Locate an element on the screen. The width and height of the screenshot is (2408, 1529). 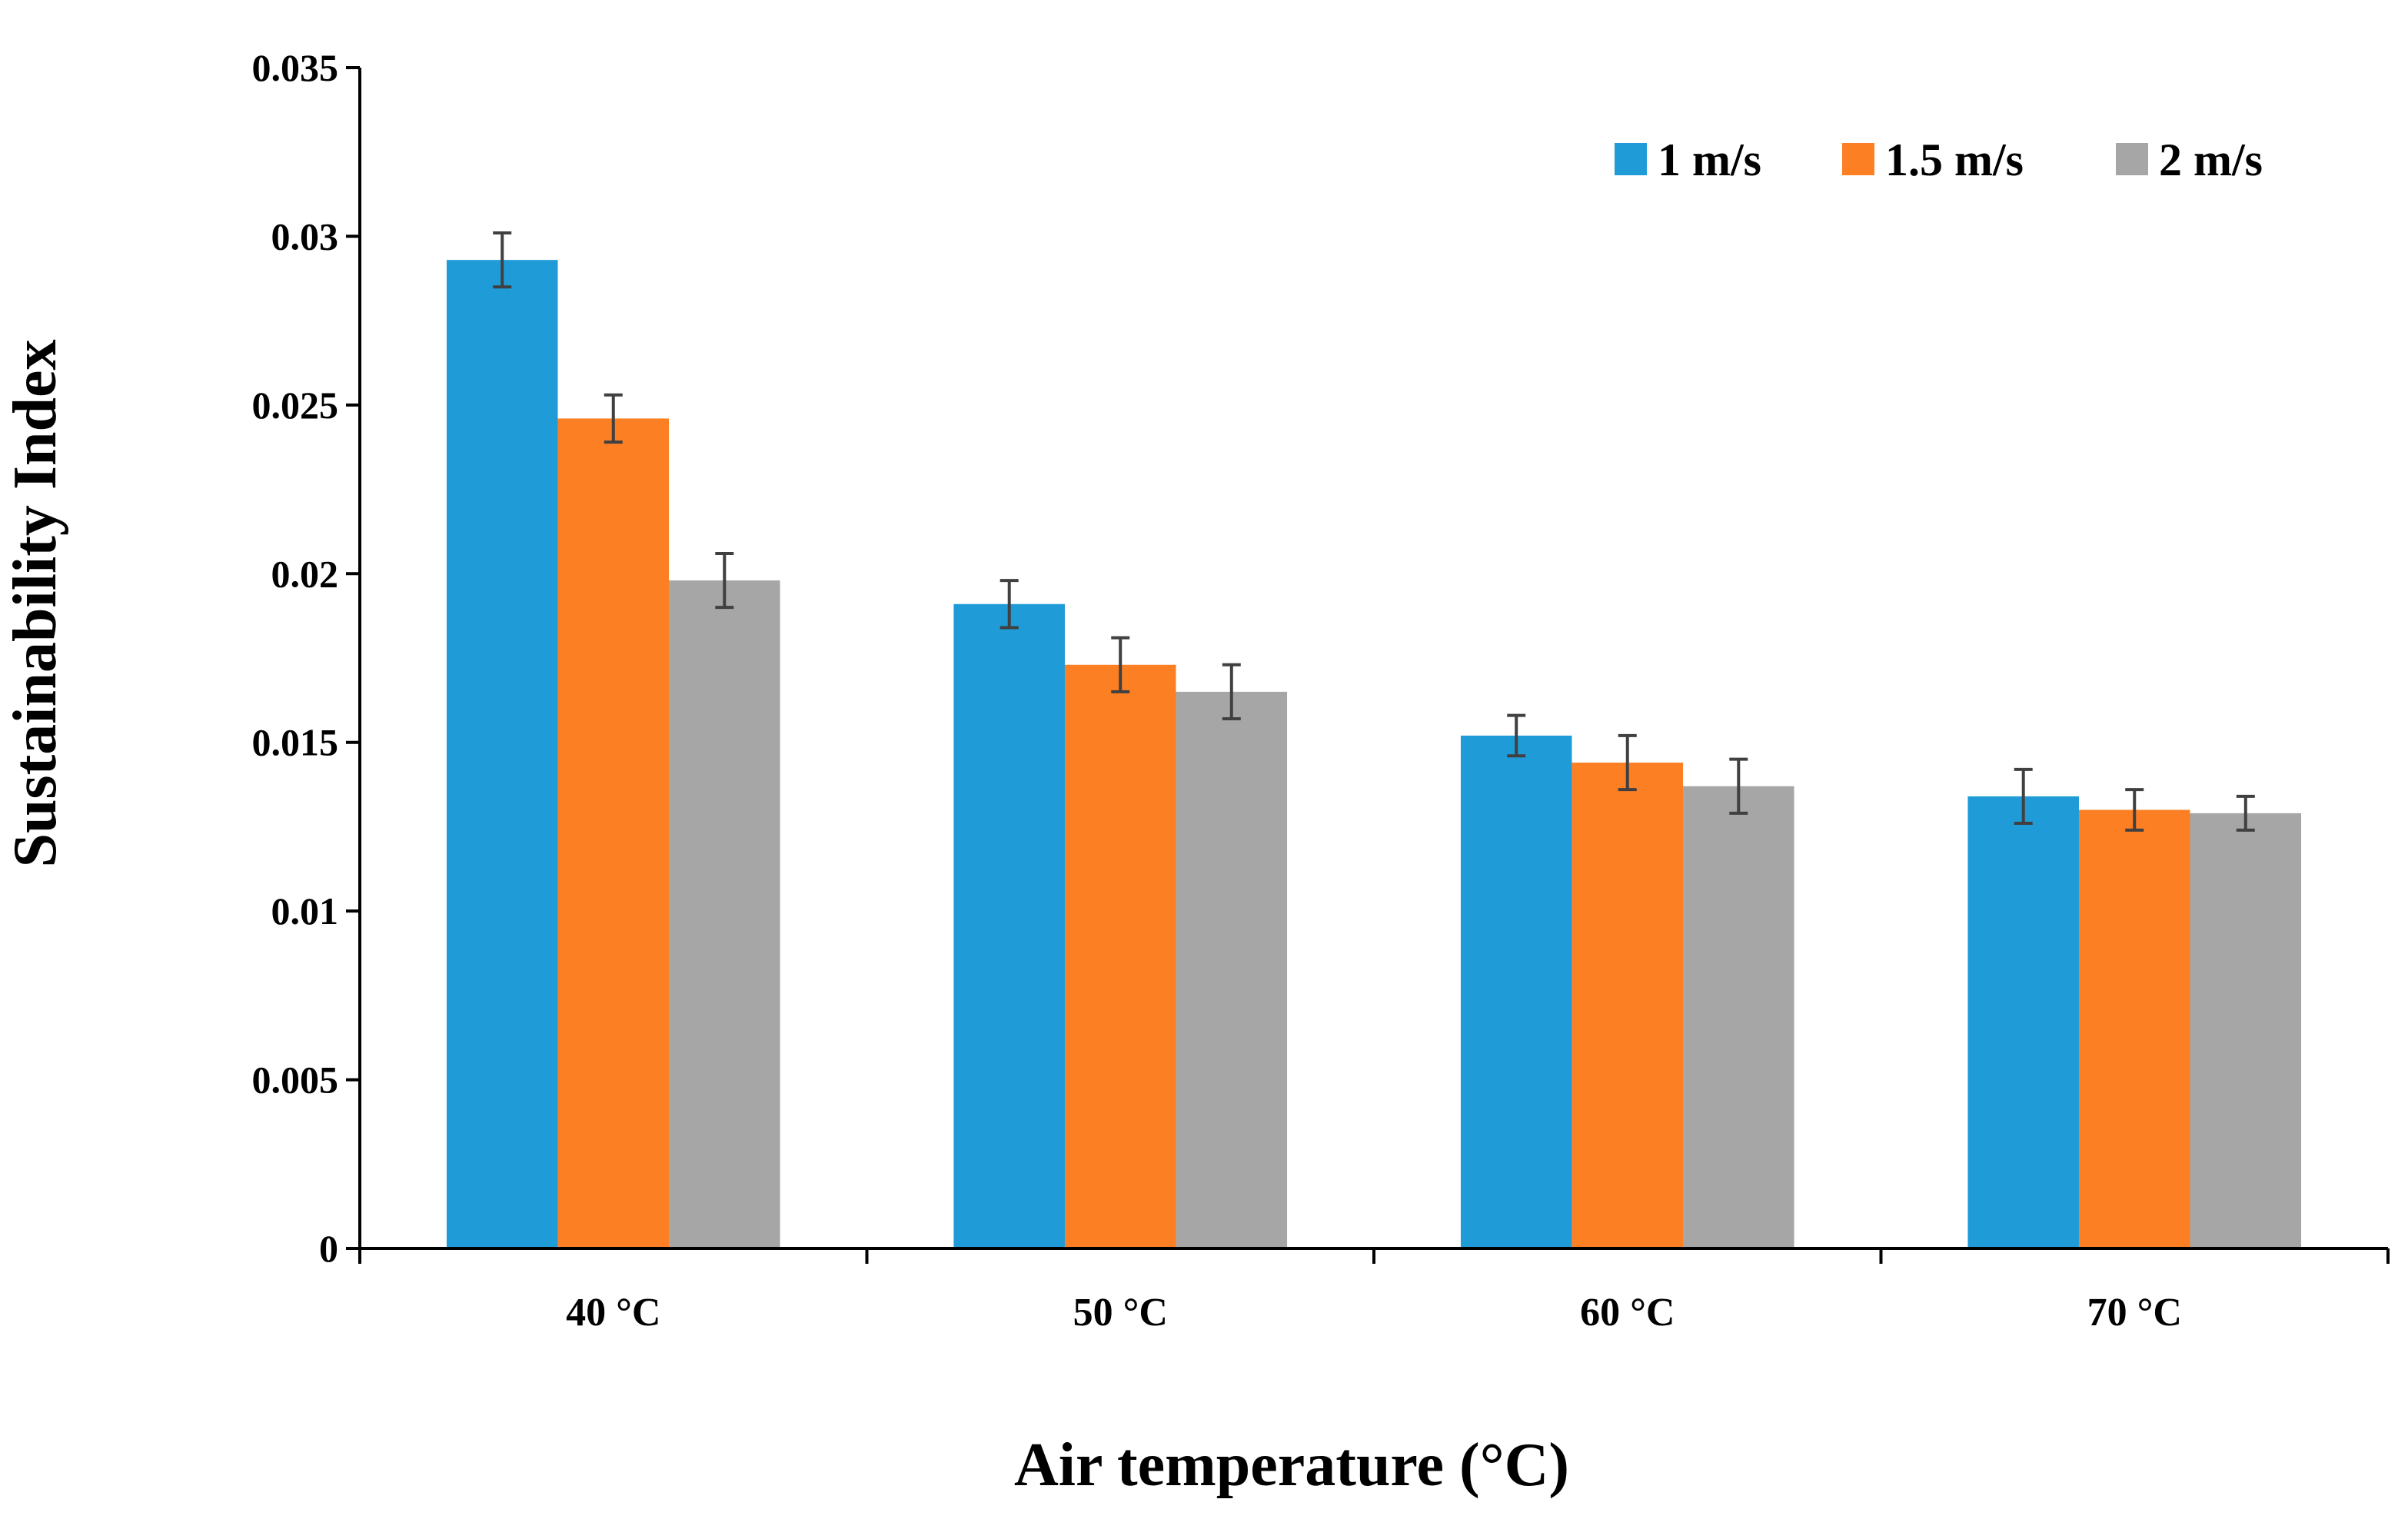
legend-label: 2 m/s is located at coordinates (2211, 160).